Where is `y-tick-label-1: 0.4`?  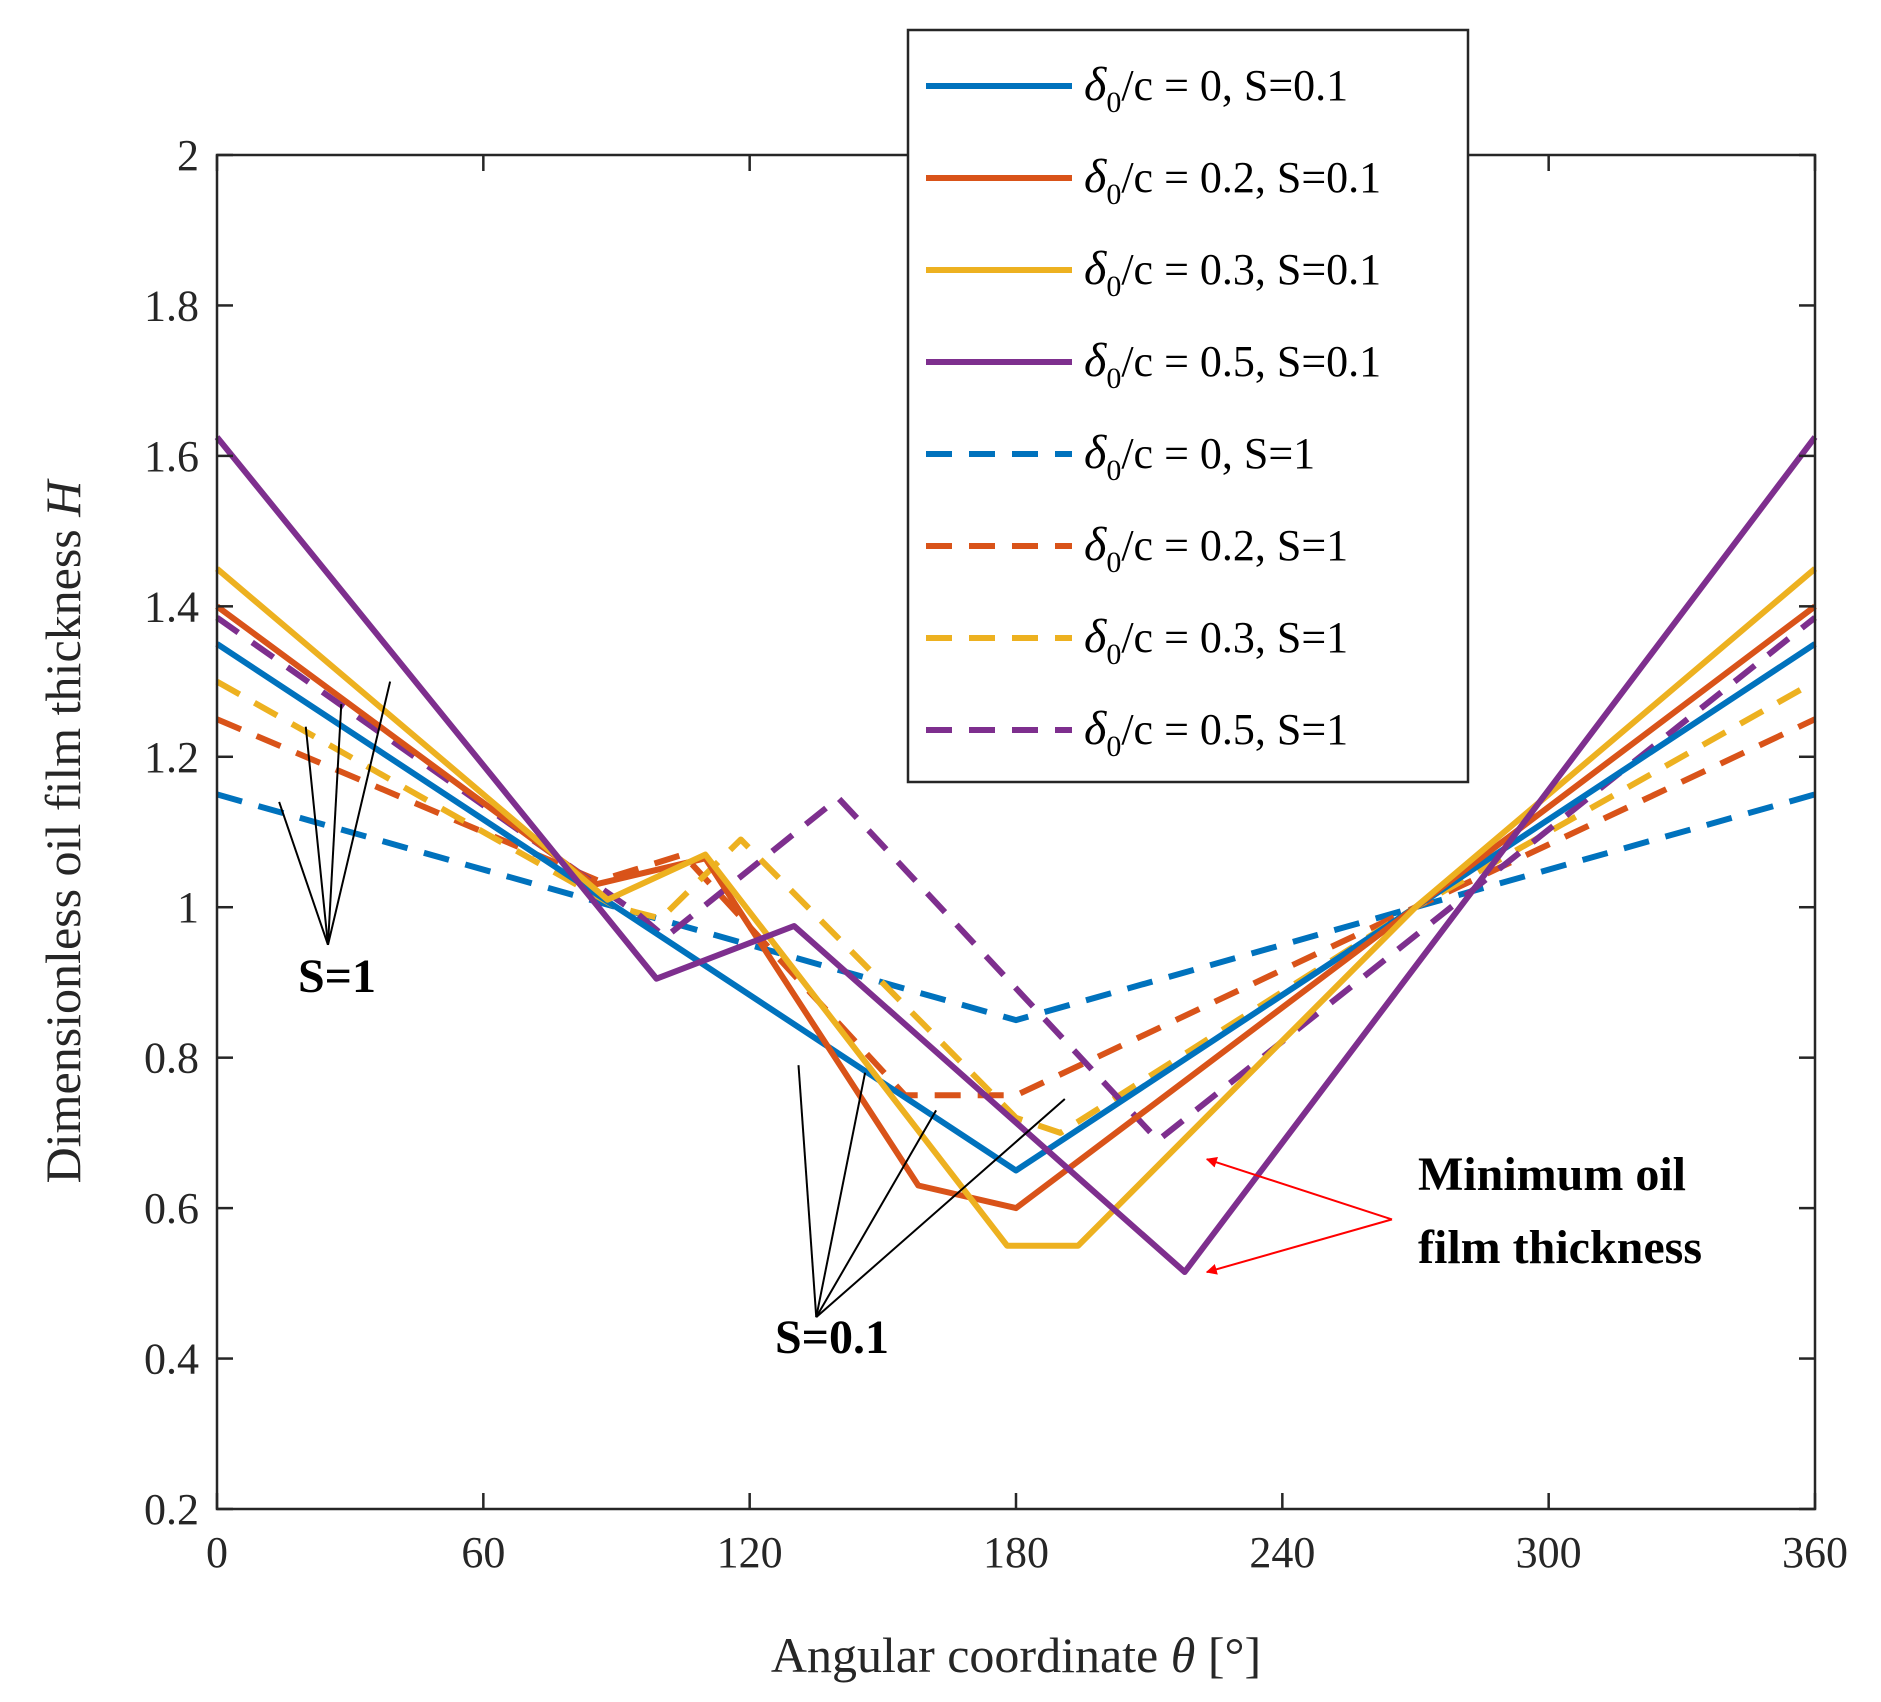
y-tick-label-1: 0.4 is located at coordinates (171, 1359).